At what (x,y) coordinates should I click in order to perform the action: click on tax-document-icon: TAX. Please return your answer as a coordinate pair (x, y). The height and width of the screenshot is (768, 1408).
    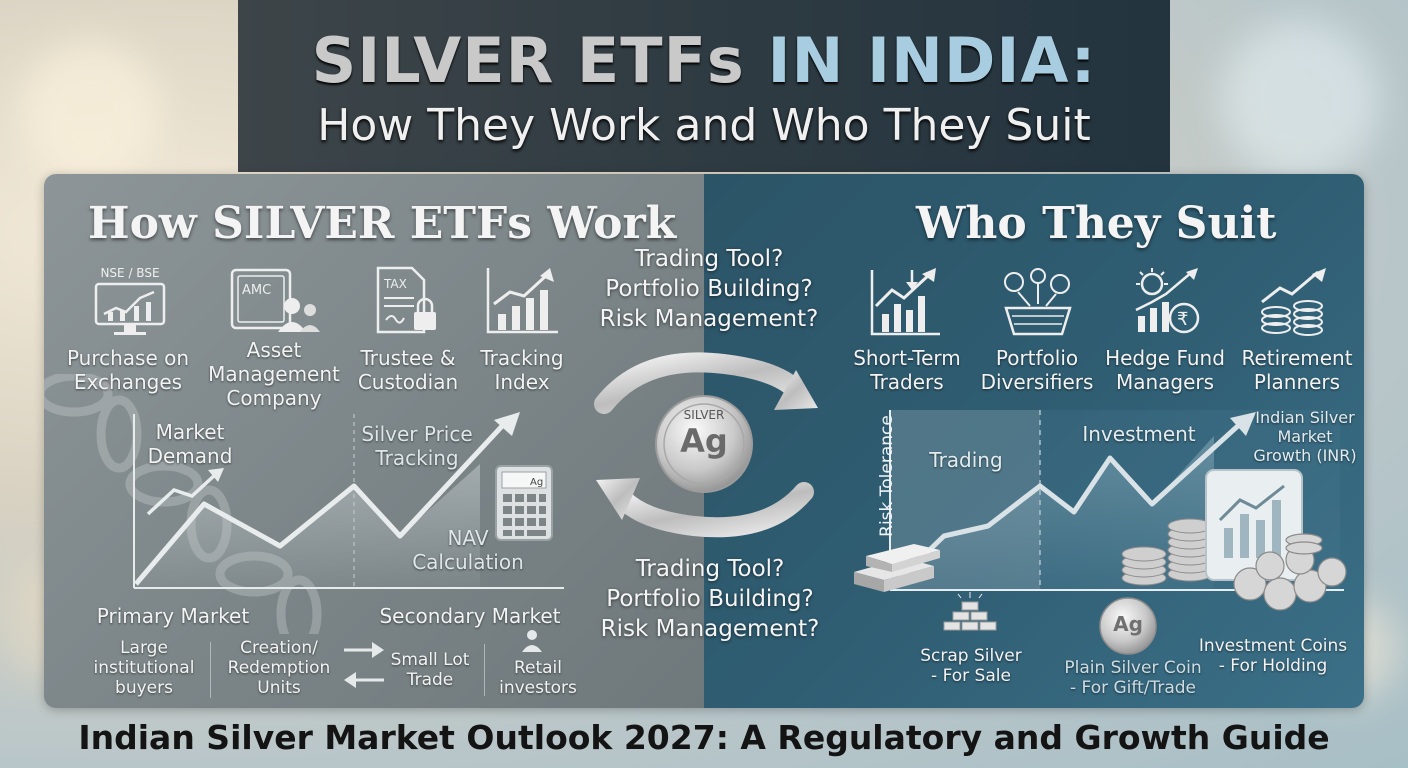
    Looking at the image, I should click on (409, 302).